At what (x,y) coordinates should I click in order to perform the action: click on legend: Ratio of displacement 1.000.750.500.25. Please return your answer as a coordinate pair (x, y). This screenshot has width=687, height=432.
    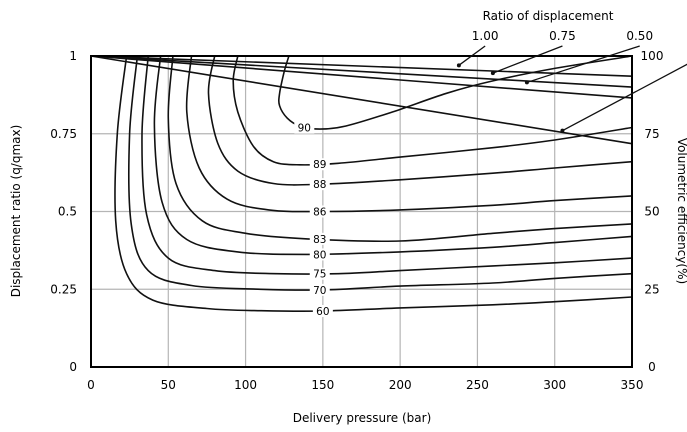
    Looking at the image, I should click on (571, 71).